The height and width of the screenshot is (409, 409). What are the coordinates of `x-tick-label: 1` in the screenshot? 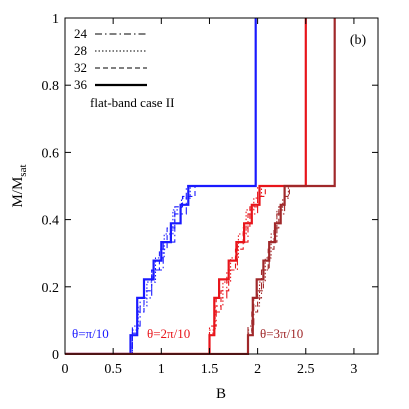 It's located at (161, 369).